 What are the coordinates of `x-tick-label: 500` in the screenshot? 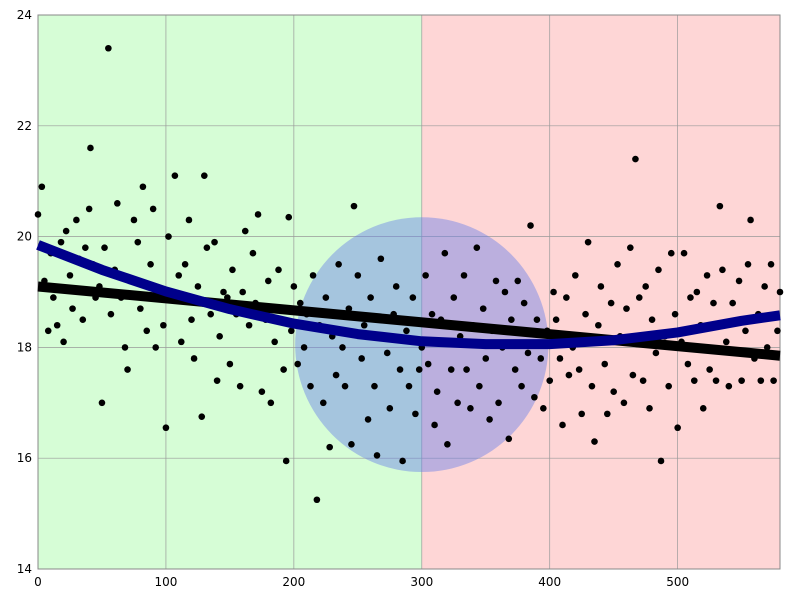 It's located at (677, 582).